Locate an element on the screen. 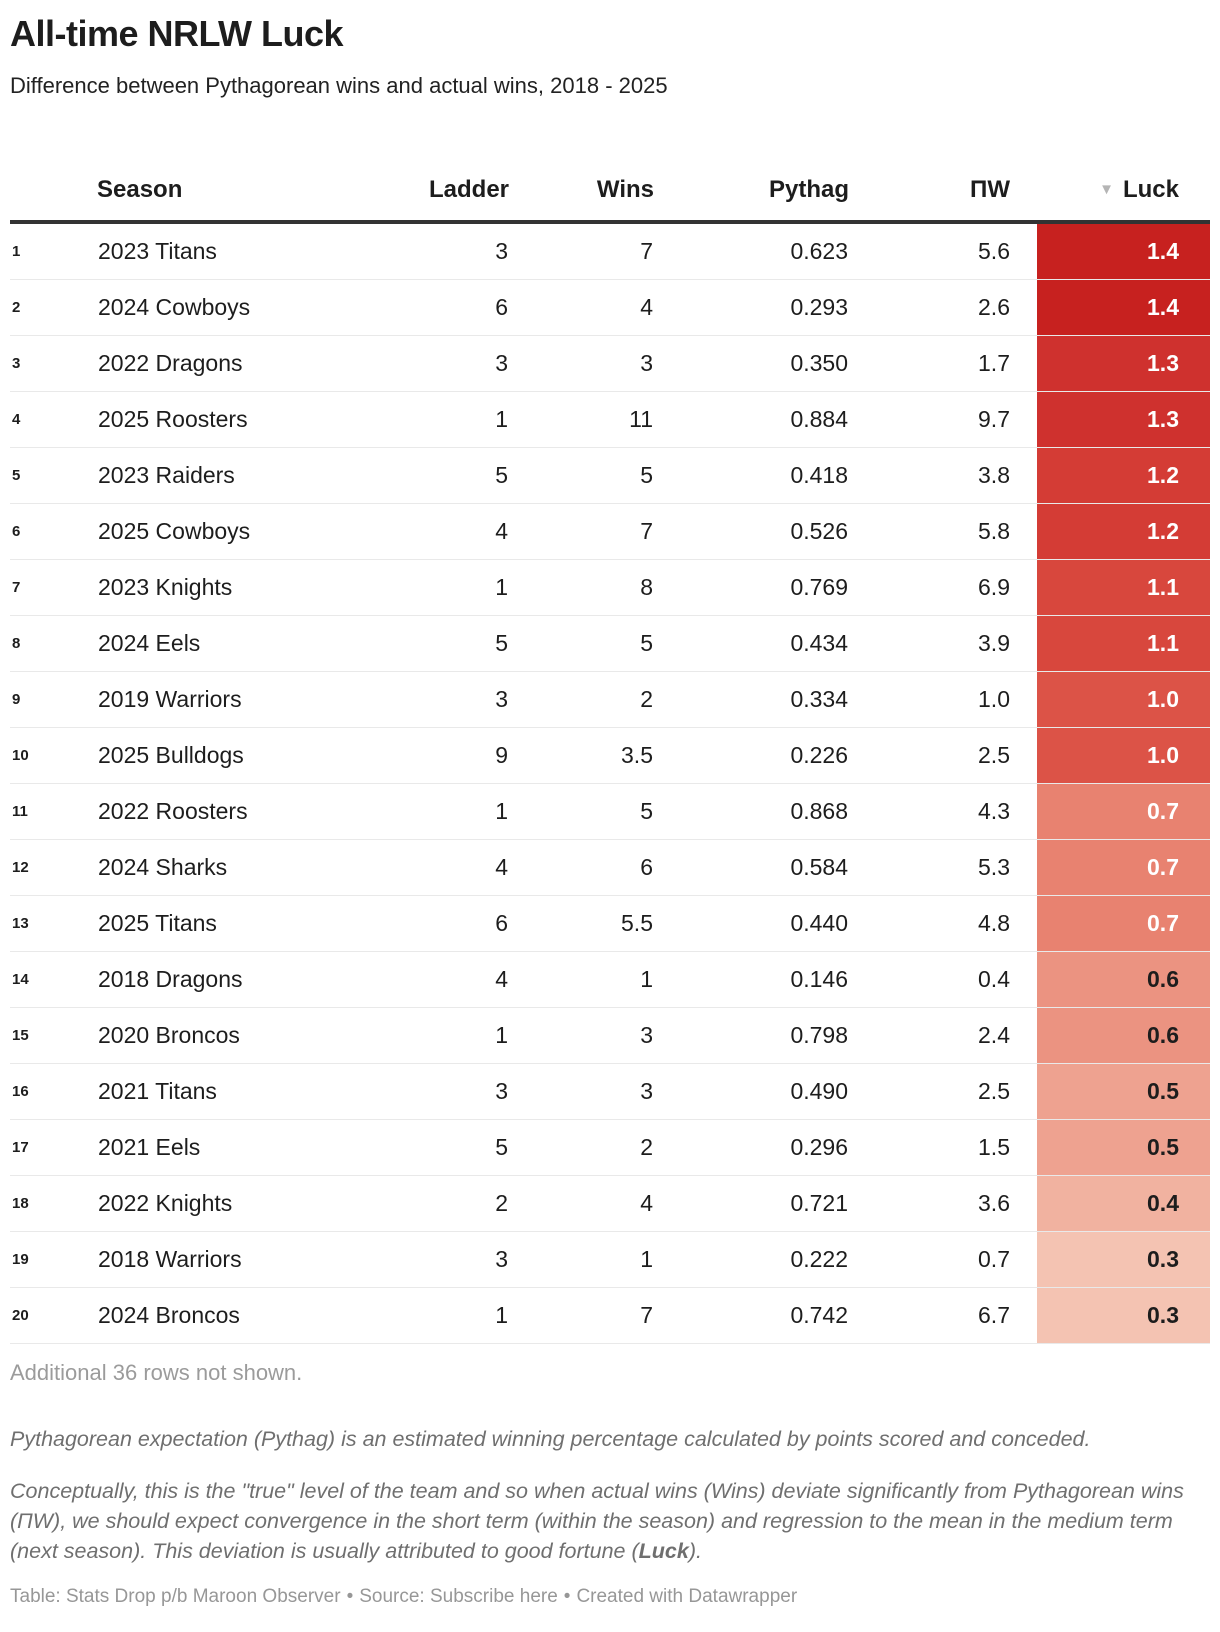 The width and height of the screenshot is (1220, 1632). row-pythag: 0.868 is located at coordinates (751, 811).